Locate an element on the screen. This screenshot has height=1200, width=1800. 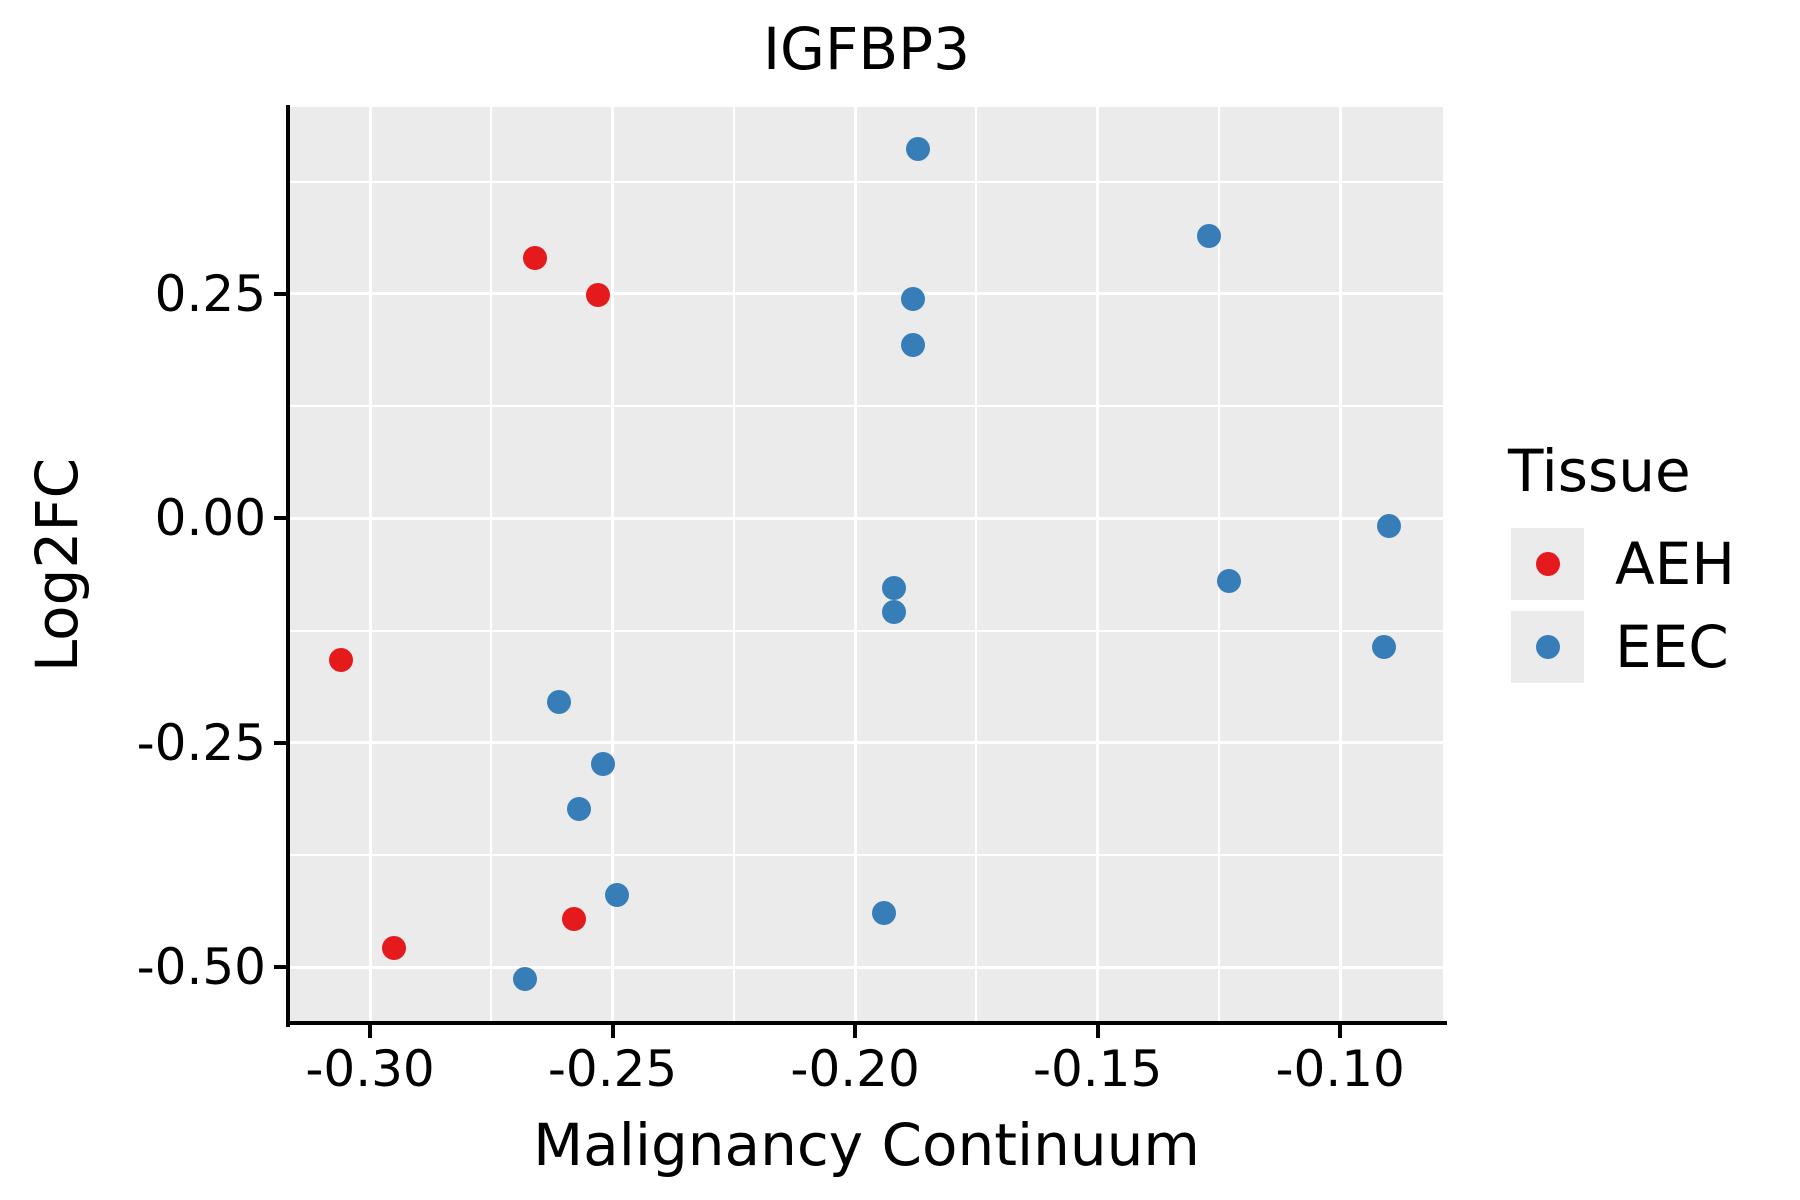
eec-dot-icon is located at coordinates (1547, 647).